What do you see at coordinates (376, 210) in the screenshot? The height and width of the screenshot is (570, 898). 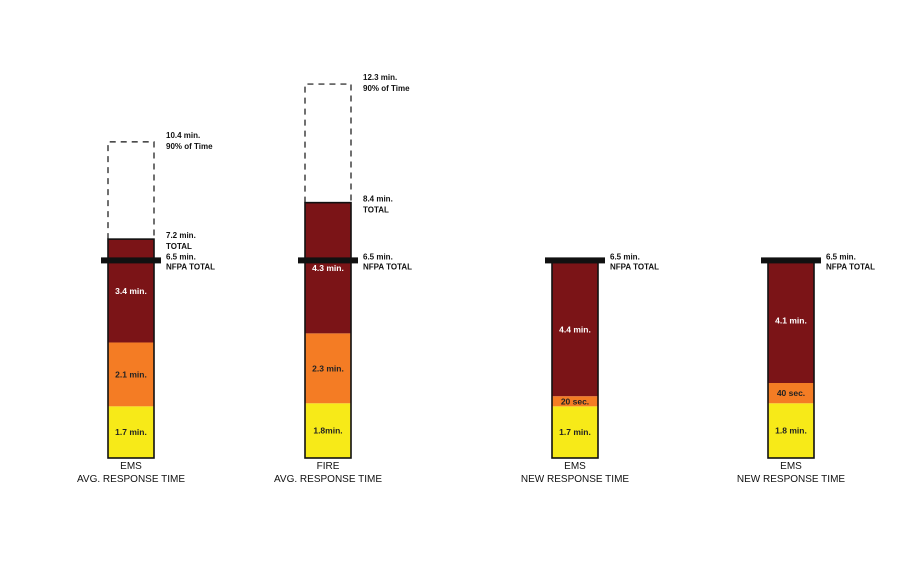 I see `total-sublabel-1: TOTAL` at bounding box center [376, 210].